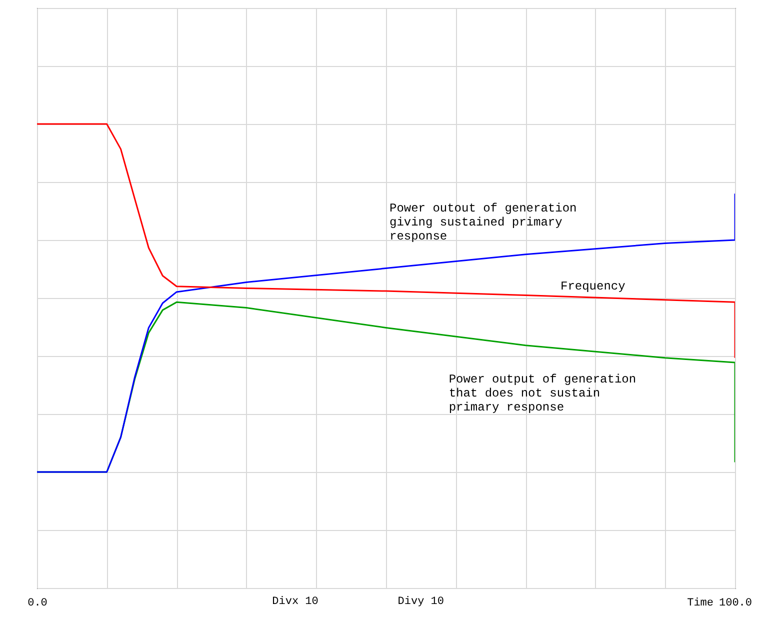 The height and width of the screenshot is (619, 759). Describe the element at coordinates (593, 287) in the screenshot. I see `annotation: Frequency` at that location.